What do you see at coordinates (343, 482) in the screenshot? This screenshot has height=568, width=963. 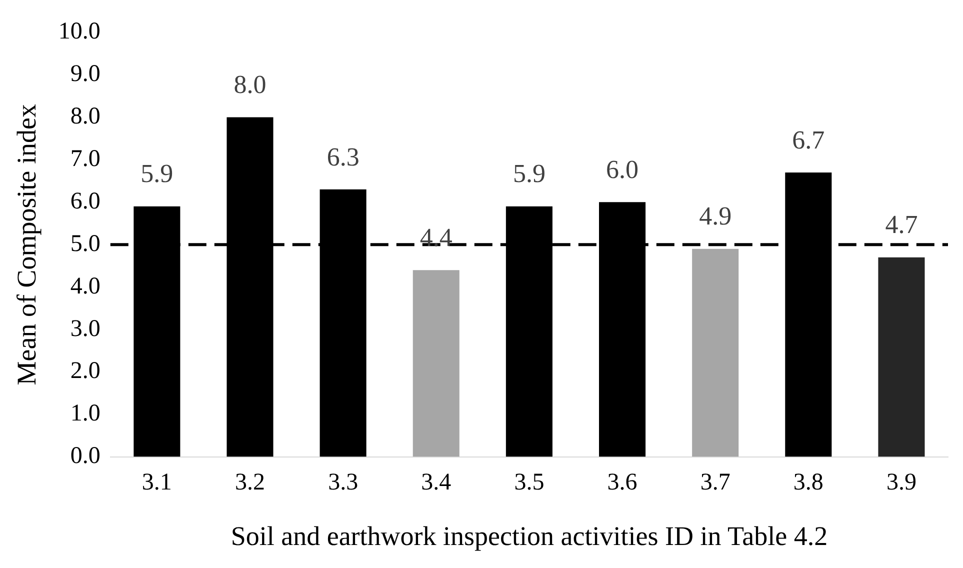 I see `x-tick-label: 3.3` at bounding box center [343, 482].